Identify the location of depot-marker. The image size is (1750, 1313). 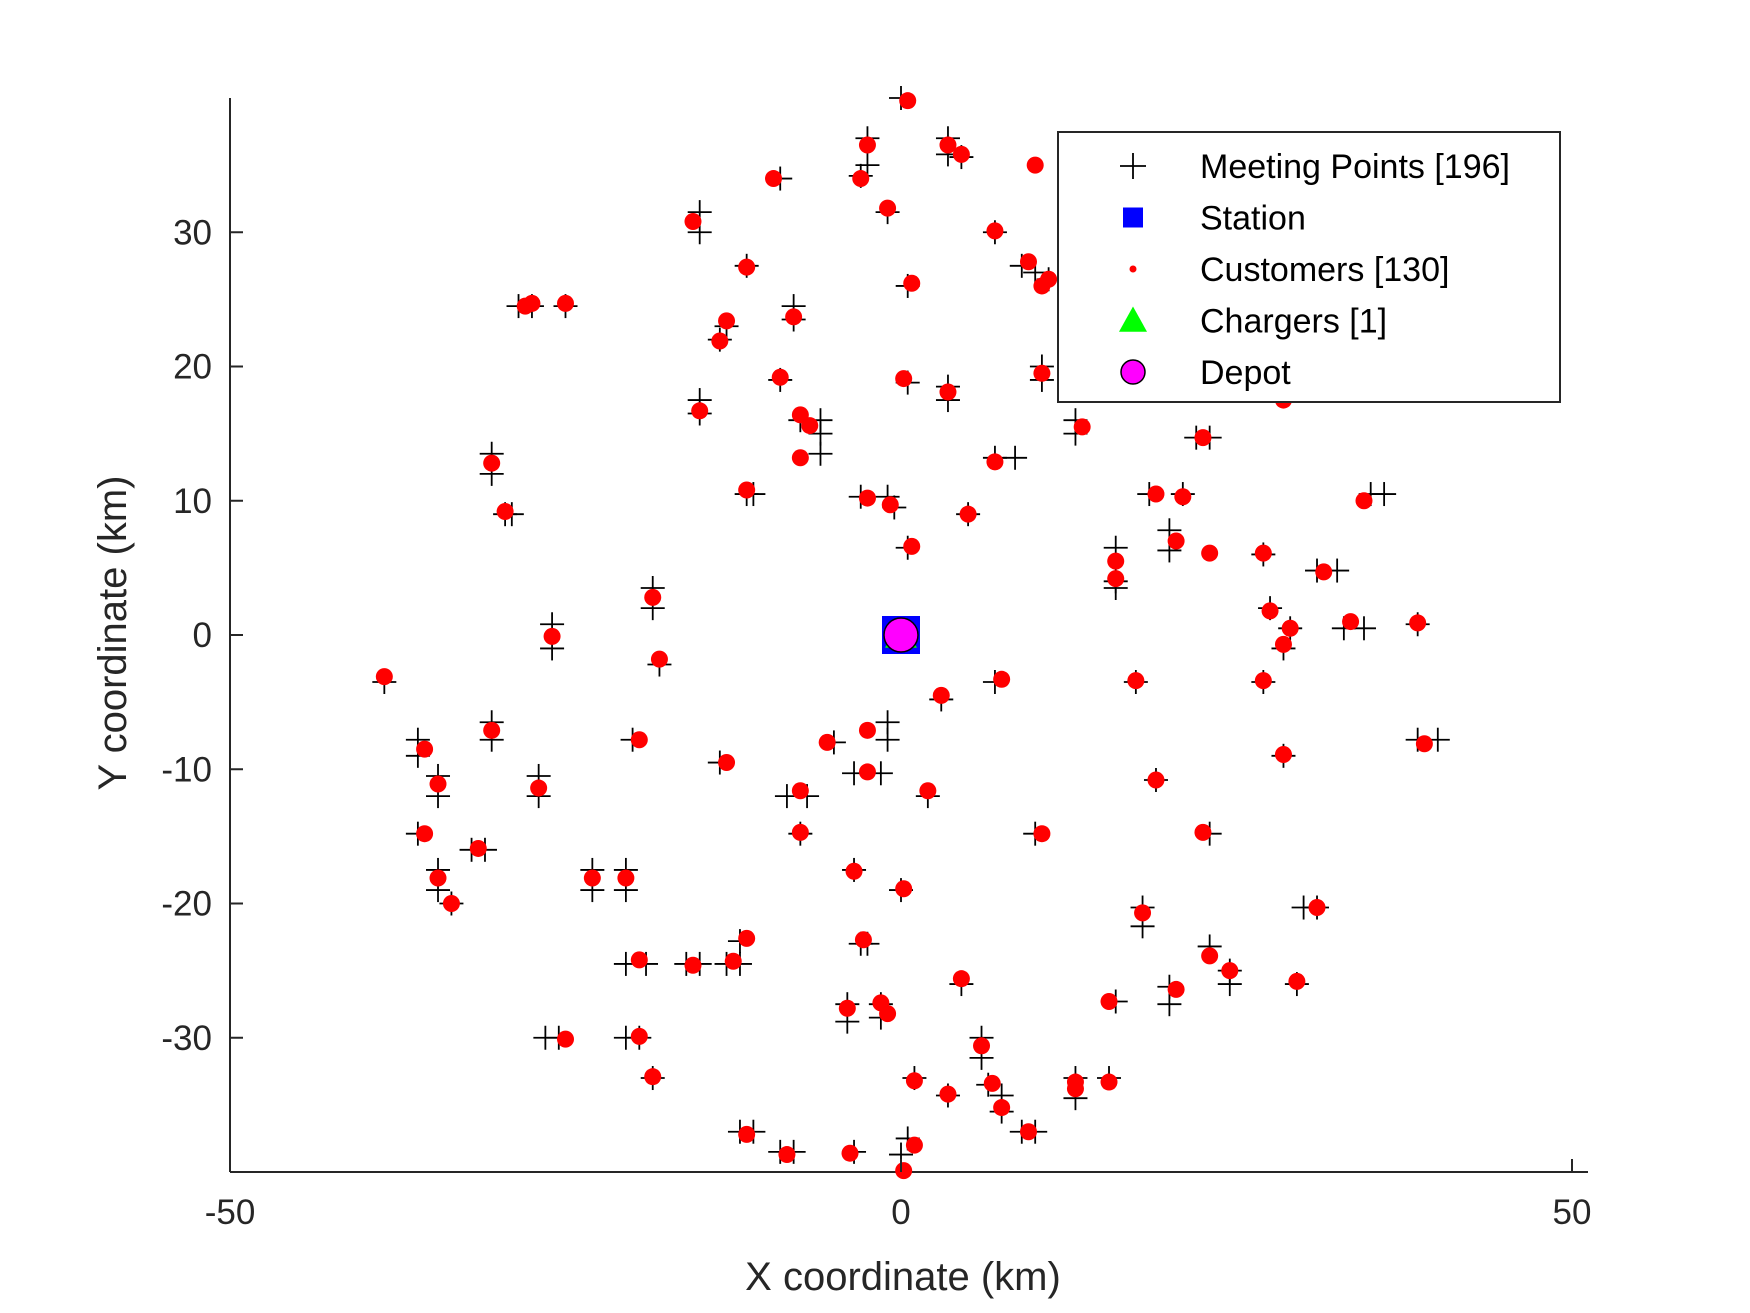
(901, 635).